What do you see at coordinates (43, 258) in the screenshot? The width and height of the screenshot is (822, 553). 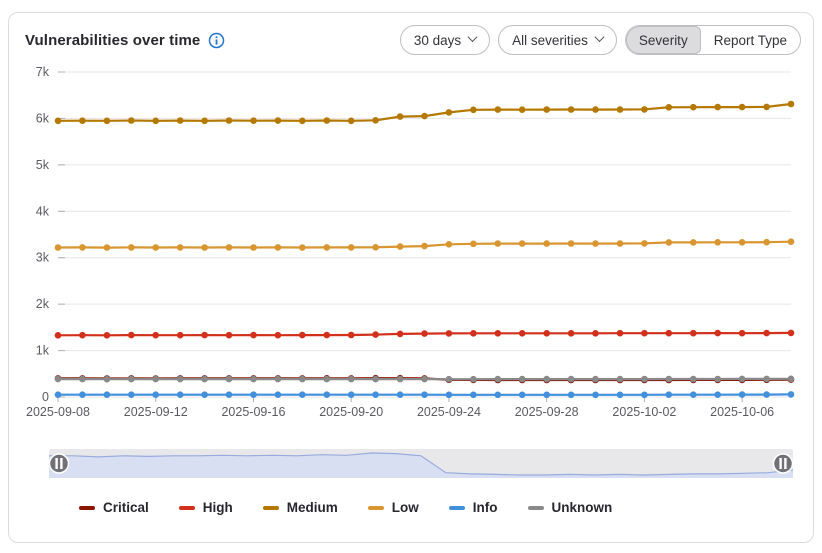 I see `y-axis-tick-label: 3k` at bounding box center [43, 258].